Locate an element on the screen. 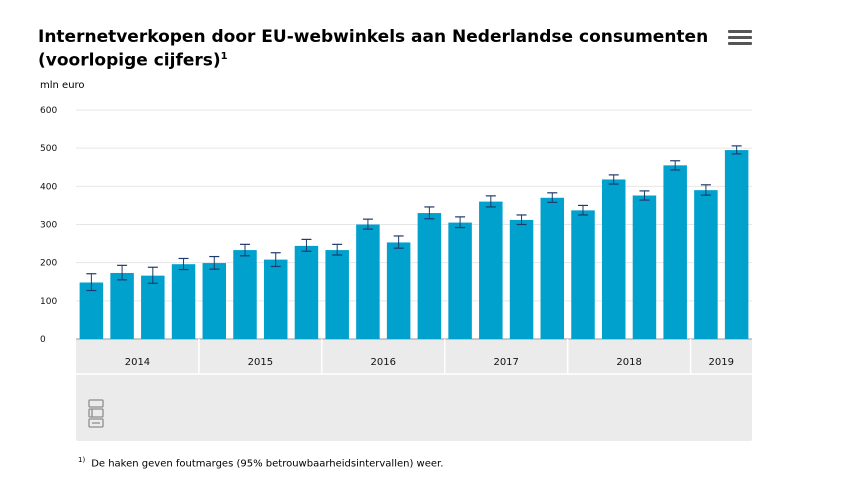 Image resolution: width=849 pixels, height=485 pixels. y-tick-label: 500 is located at coordinates (48, 149).